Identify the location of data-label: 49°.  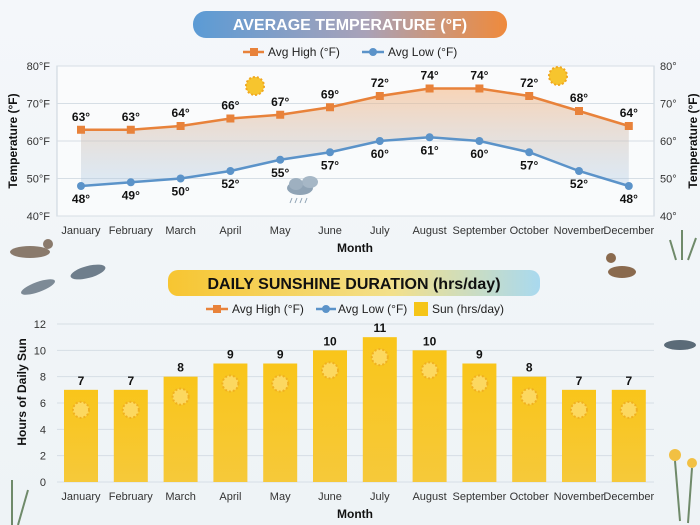
(131, 195).